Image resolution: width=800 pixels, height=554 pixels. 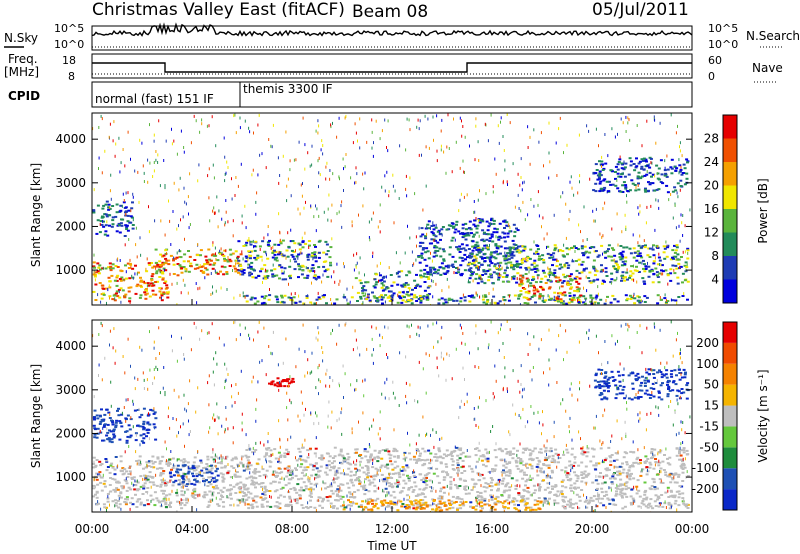 What do you see at coordinates (640, 10) in the screenshot?
I see `date-label: 05/Jul/2011` at bounding box center [640, 10].